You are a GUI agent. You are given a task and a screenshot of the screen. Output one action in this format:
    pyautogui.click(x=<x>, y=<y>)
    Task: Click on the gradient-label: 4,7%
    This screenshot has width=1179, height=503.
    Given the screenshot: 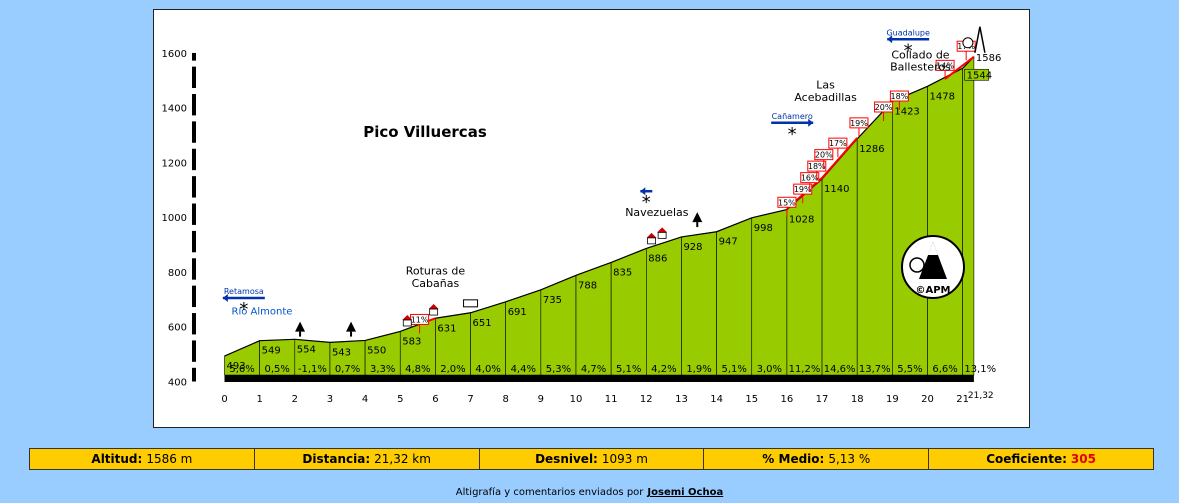 What is the action you would take?
    pyautogui.click(x=593, y=369)
    